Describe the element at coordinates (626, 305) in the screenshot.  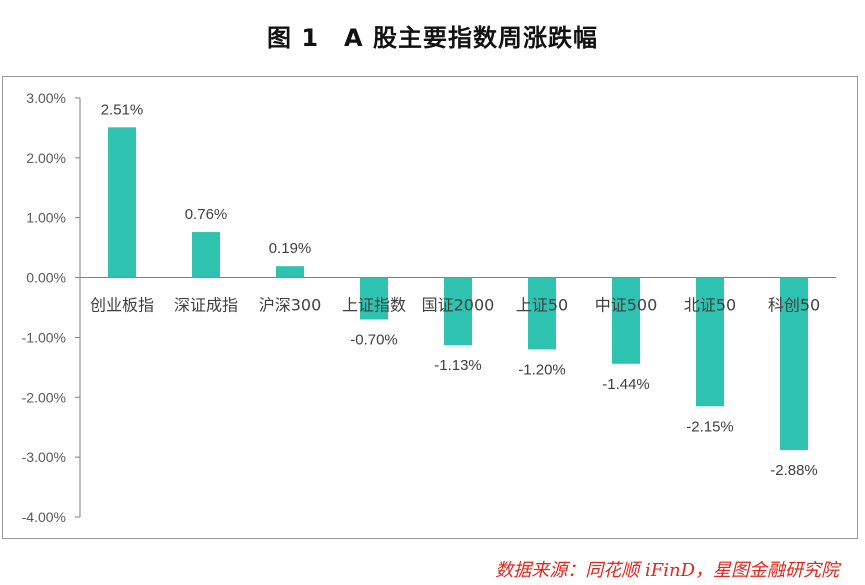
I see `category-label: 中证500` at that location.